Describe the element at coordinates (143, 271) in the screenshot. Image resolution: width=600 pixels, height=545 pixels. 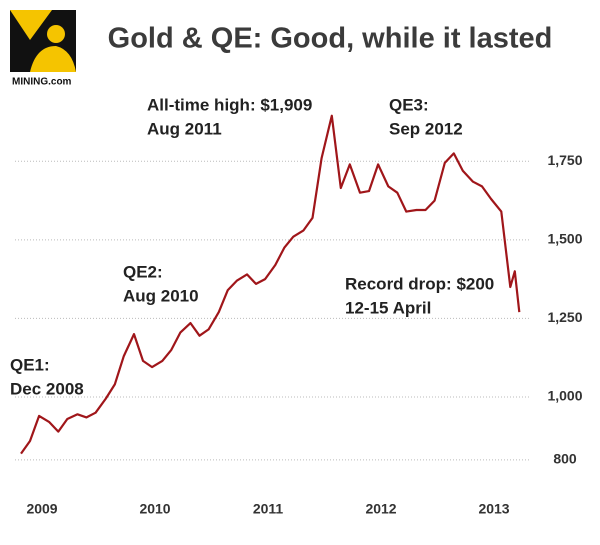
I see `annotation: QE2:` at that location.